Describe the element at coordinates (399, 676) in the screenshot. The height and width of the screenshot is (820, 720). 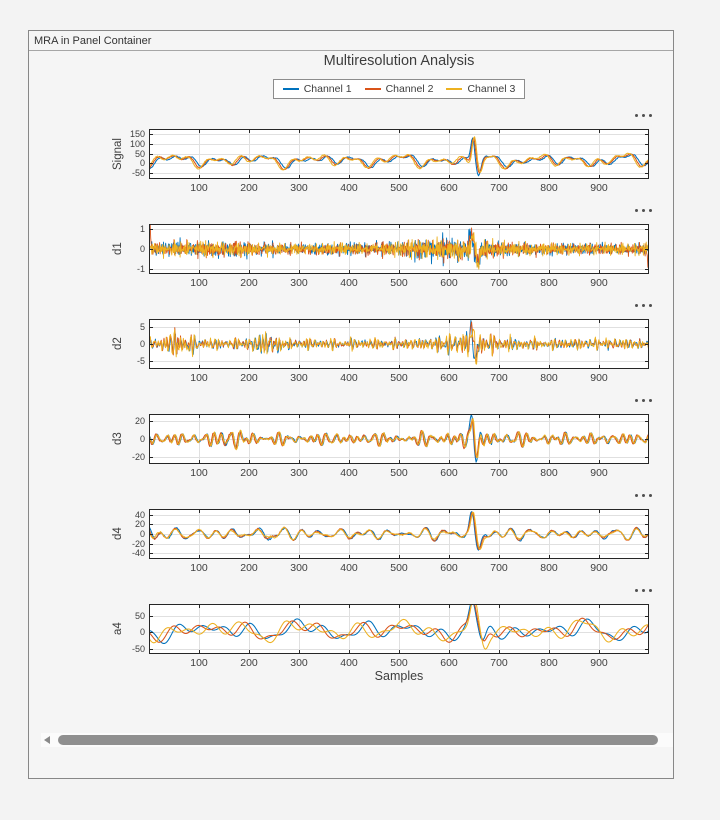
I see `x-axis-title: Samples` at that location.